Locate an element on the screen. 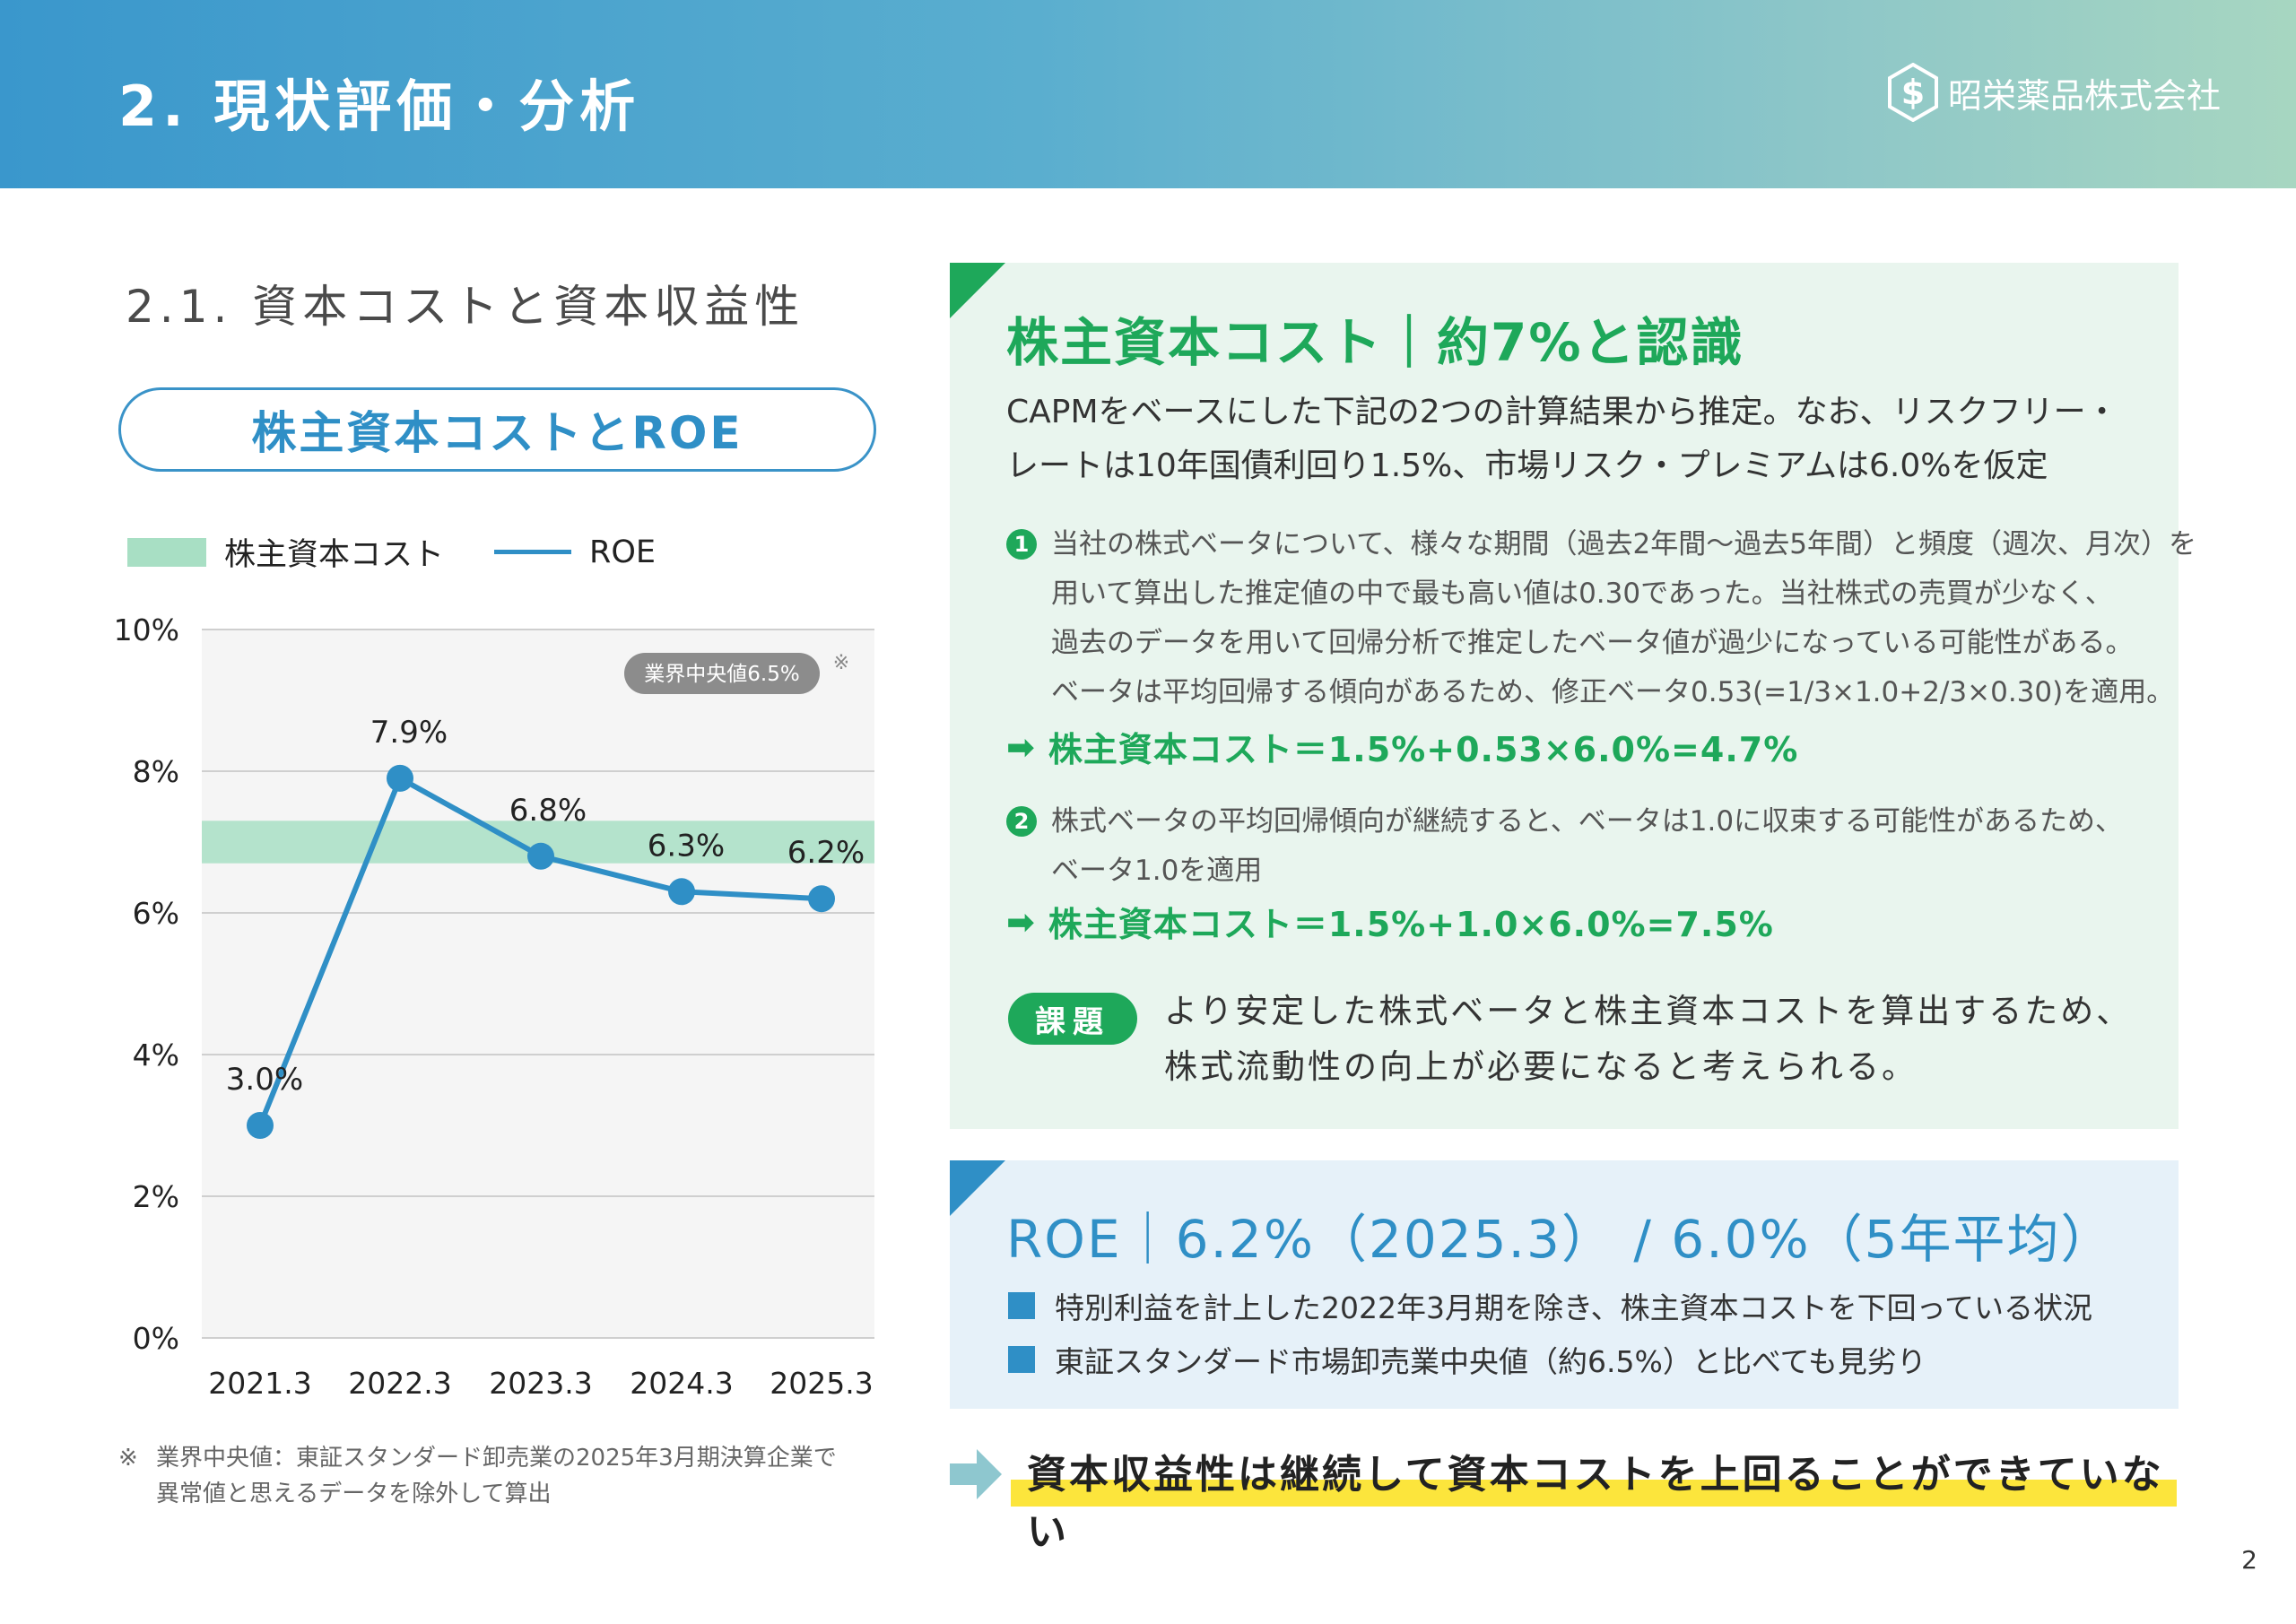 Image resolution: width=2296 pixels, height=1624 pixels. footnote-mark: ※ is located at coordinates (128, 1458).